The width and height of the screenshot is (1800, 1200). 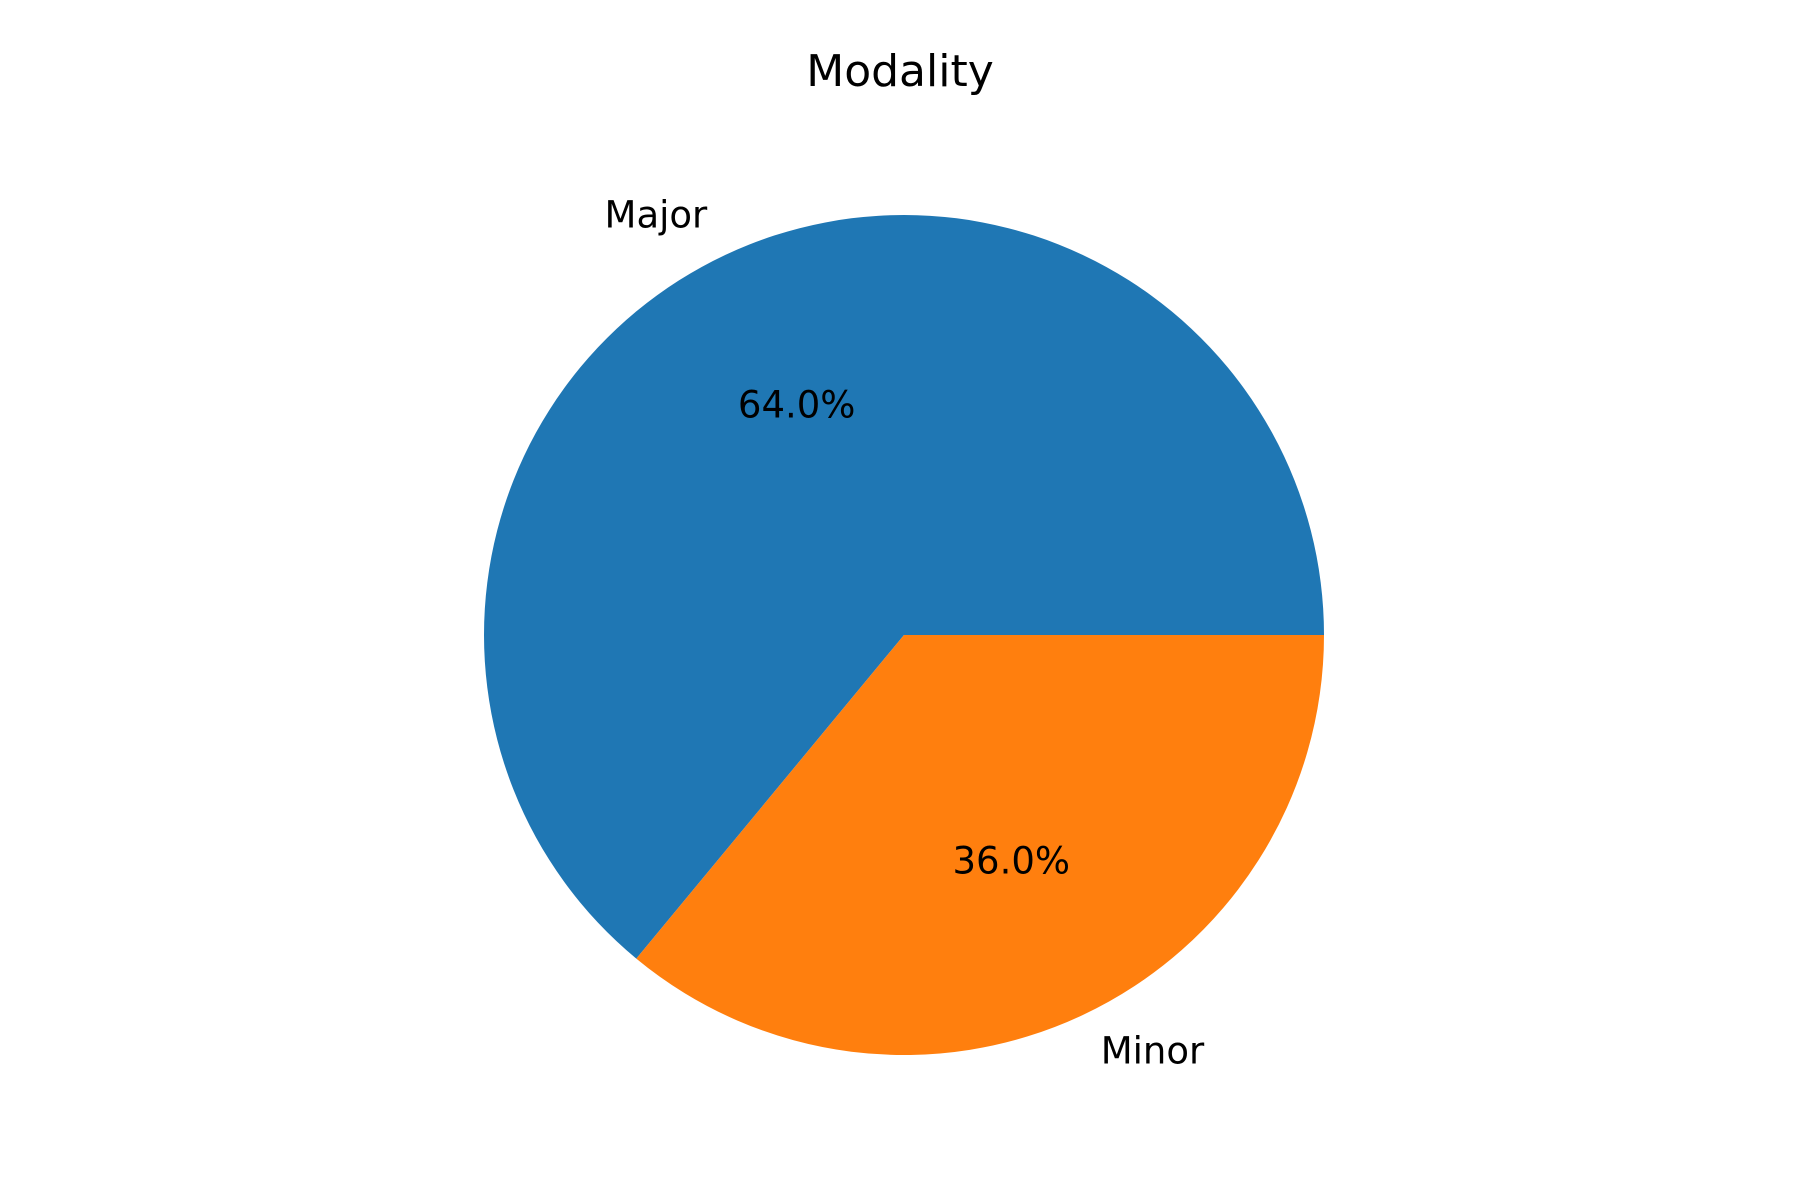 I want to click on slice-label-minor: Minor, so click(x=1153, y=1051).